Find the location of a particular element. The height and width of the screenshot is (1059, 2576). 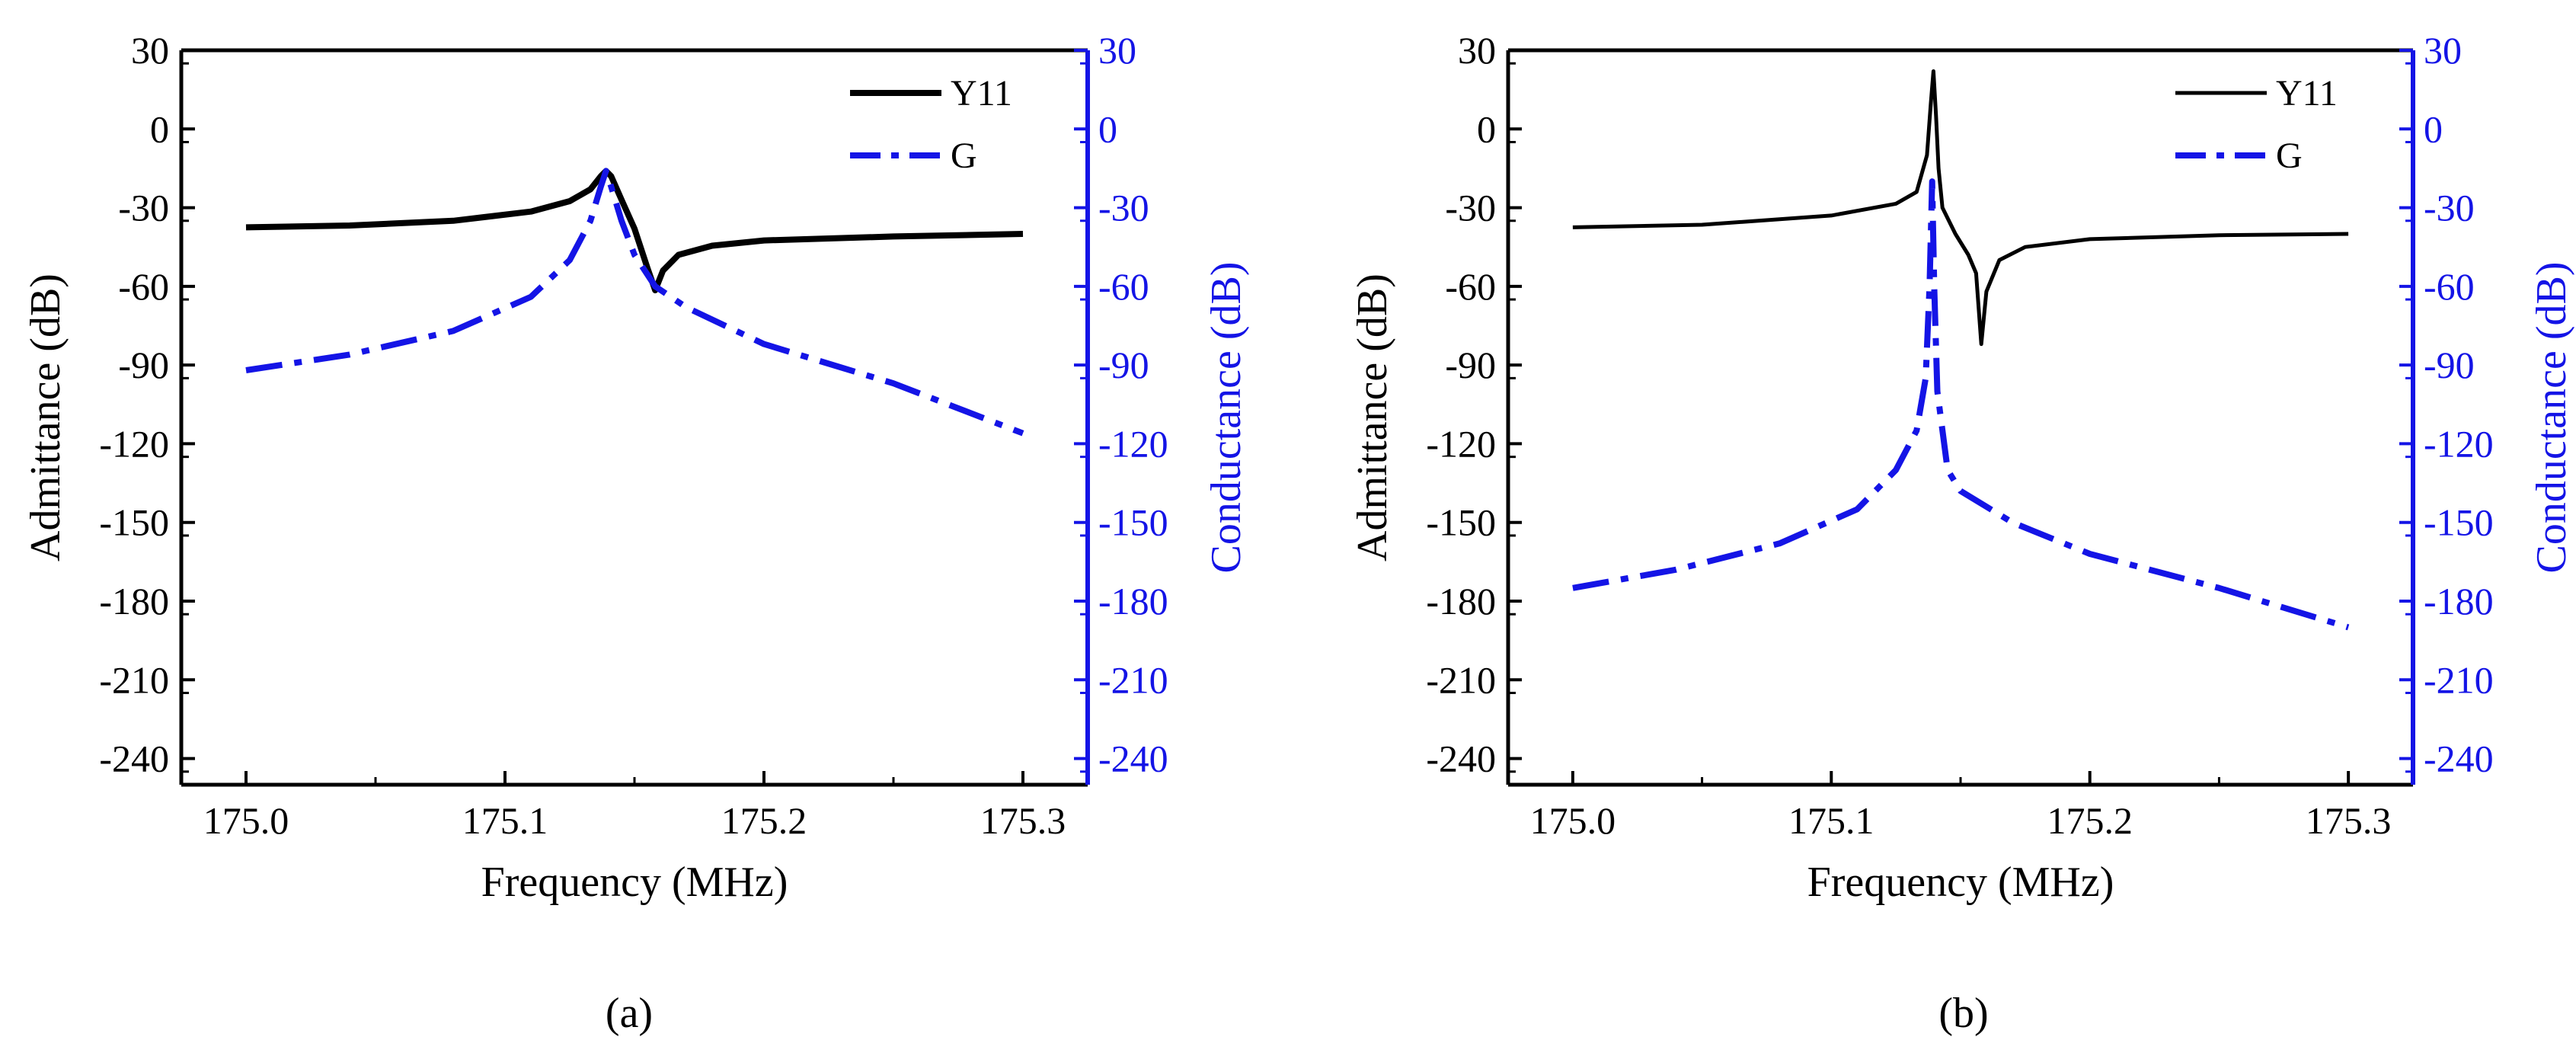

figure-caption: (b) is located at coordinates (1963, 1013).